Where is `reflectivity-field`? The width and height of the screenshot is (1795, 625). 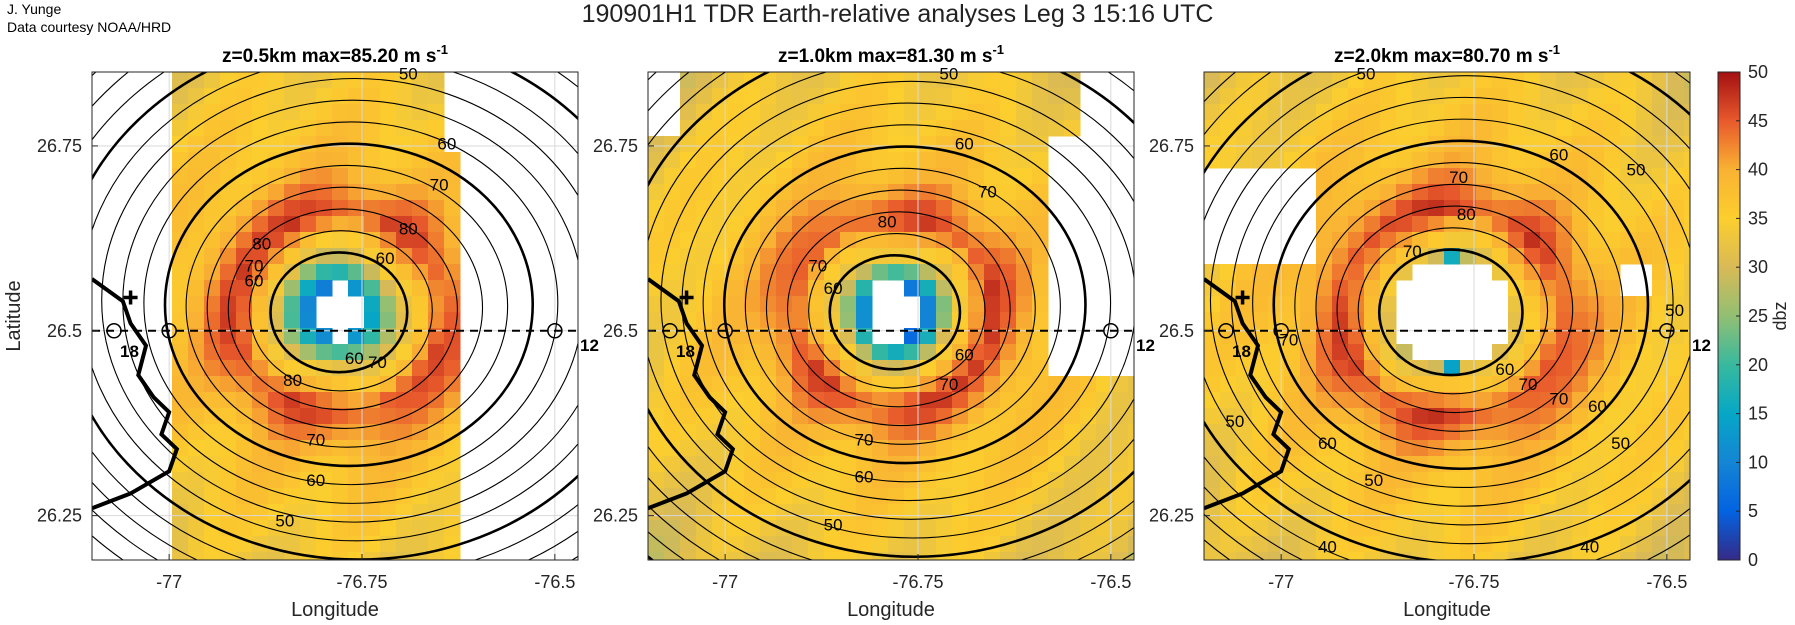 reflectivity-field is located at coordinates (316, 316).